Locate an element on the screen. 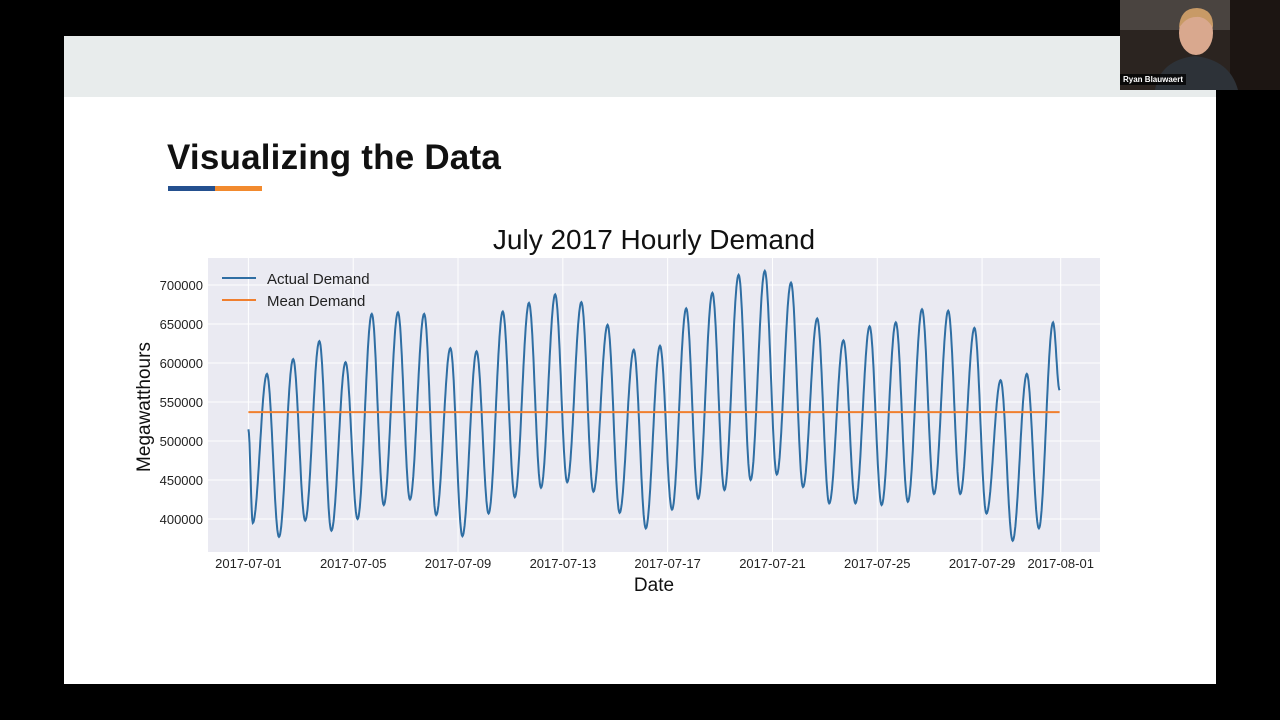  x-tick-label: 2017-07-21 is located at coordinates (772, 563).